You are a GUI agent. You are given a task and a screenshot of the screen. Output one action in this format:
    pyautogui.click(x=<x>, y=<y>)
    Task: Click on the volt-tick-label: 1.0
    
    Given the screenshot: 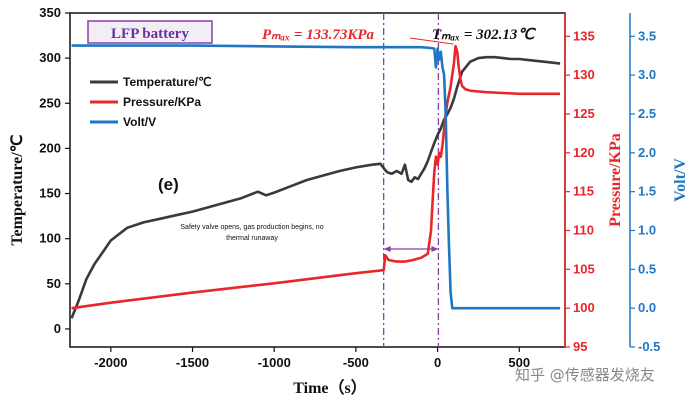 What is the action you would take?
    pyautogui.click(x=647, y=229)
    